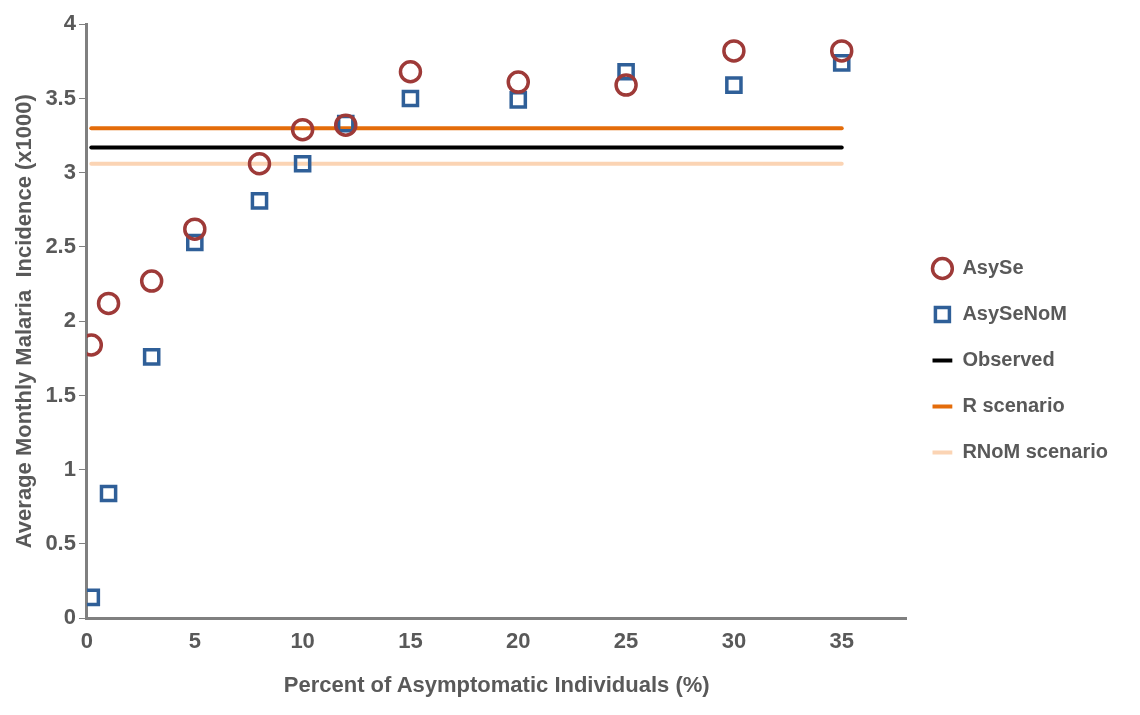 The height and width of the screenshot is (715, 1140). What do you see at coordinates (1035, 451) in the screenshot?
I see `legend-label: RNoM scenario` at bounding box center [1035, 451].